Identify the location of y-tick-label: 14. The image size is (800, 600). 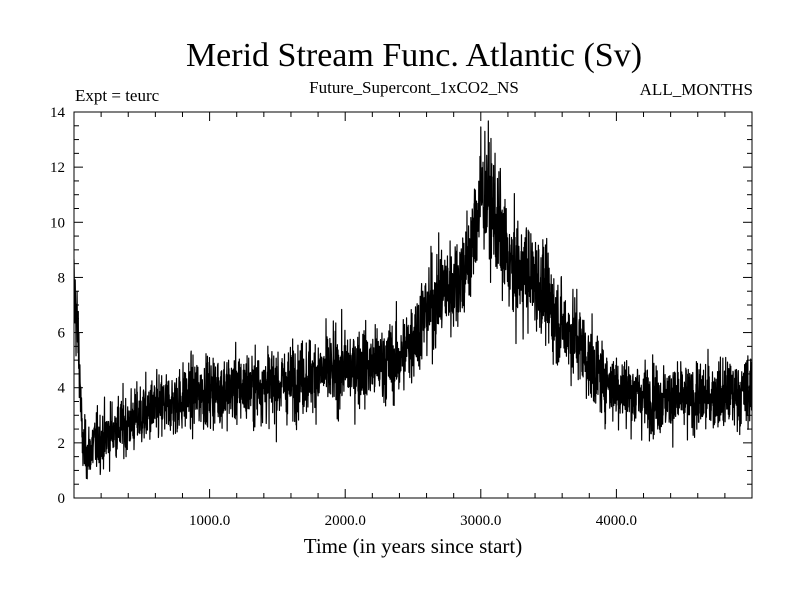
(58, 113).